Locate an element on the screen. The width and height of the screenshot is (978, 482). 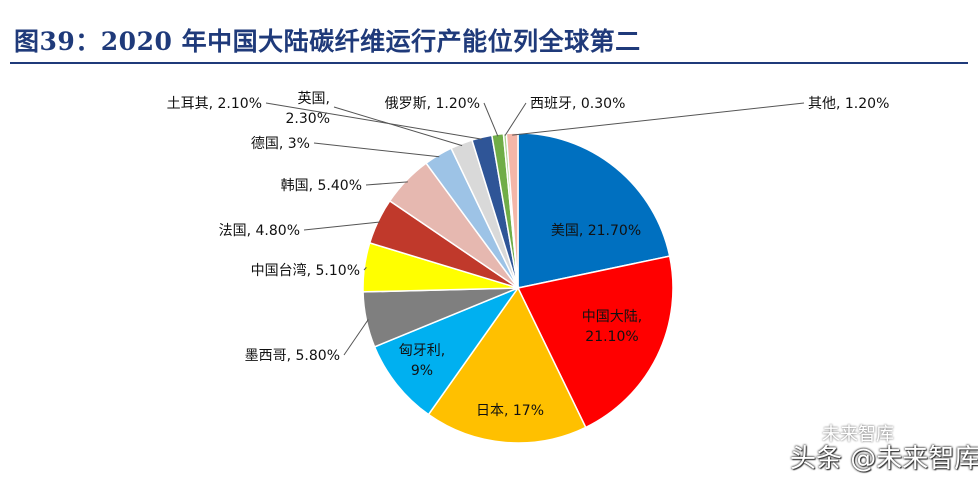
watermark: 头条 @未来智库 is located at coordinates (884, 459).